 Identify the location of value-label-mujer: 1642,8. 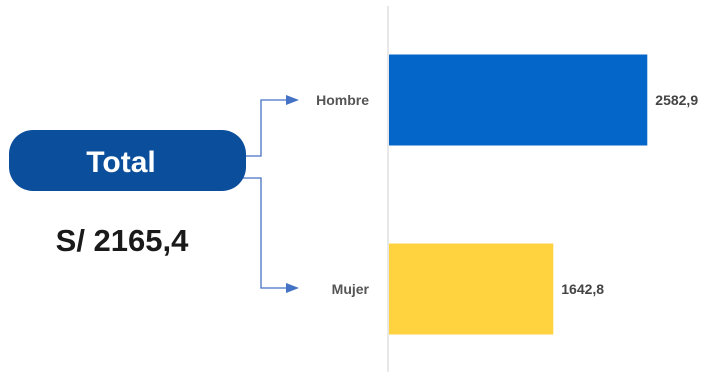
(582, 289).